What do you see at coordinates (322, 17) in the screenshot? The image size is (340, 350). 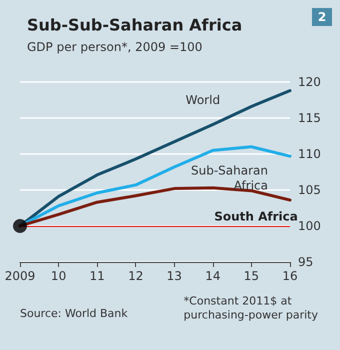 I see `text: 2` at bounding box center [322, 17].